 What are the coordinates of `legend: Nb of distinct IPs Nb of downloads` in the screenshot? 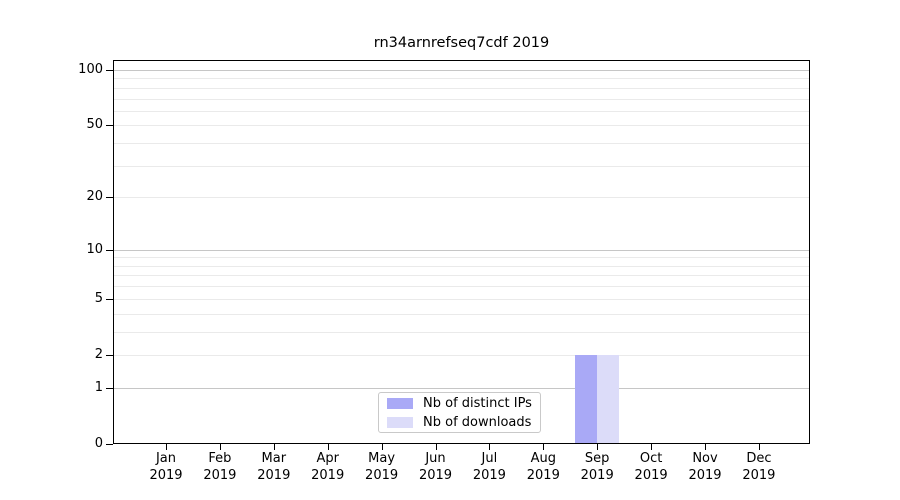 It's located at (459, 412).